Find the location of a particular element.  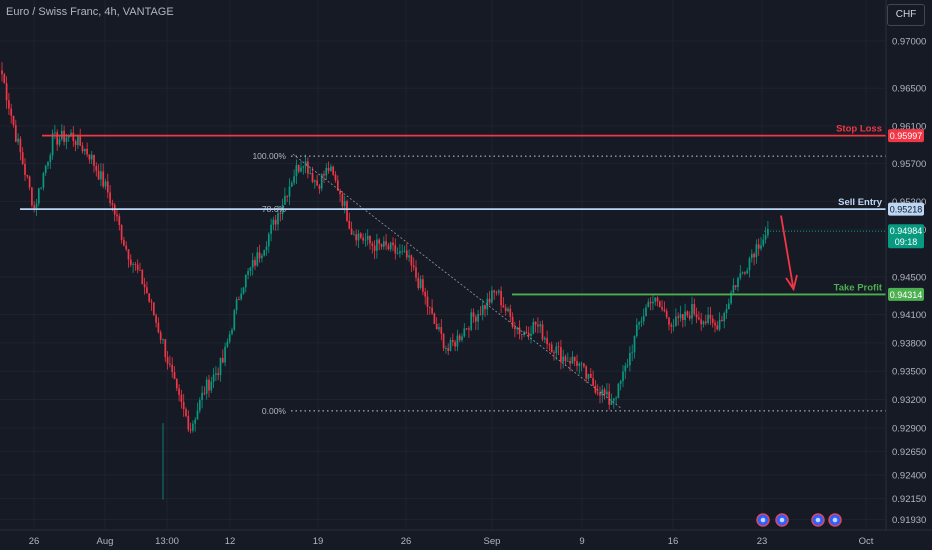

y-tick-label: 0.97000 is located at coordinates (909, 42).